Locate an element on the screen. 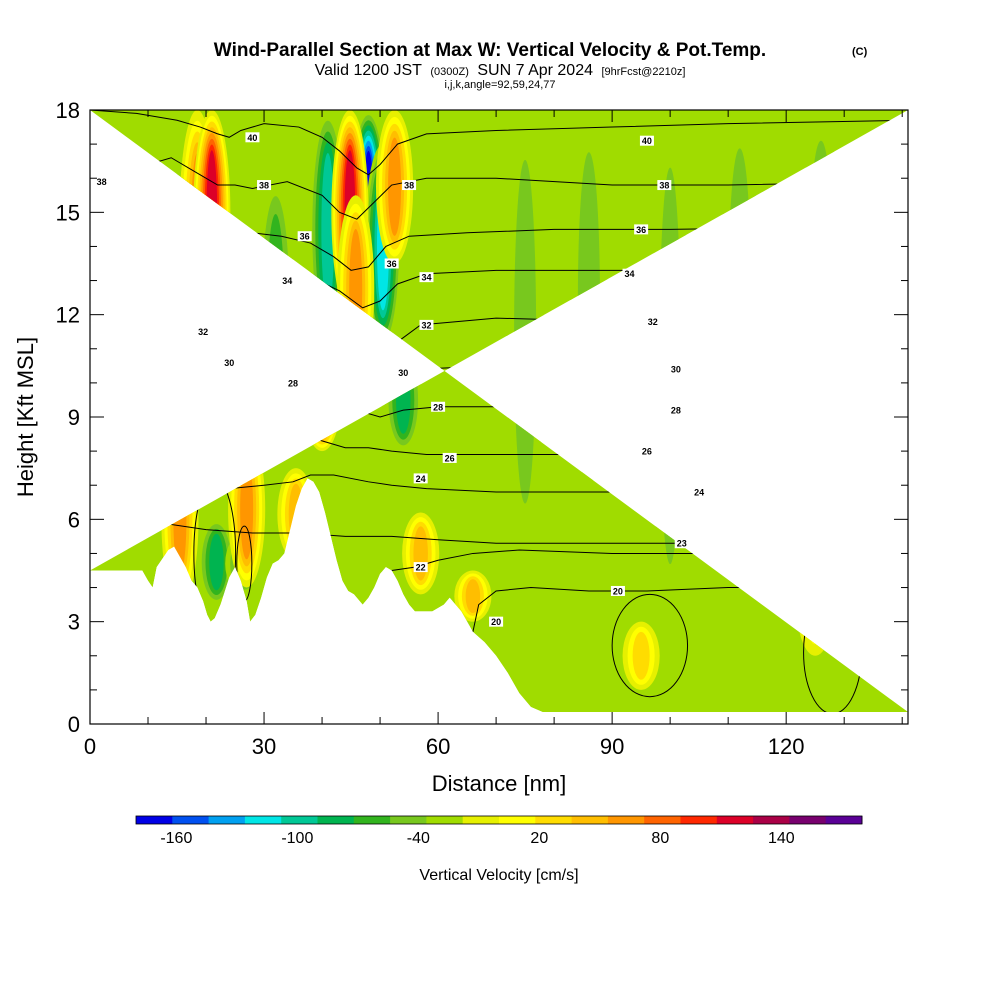  closed-contour is located at coordinates (650, 645).